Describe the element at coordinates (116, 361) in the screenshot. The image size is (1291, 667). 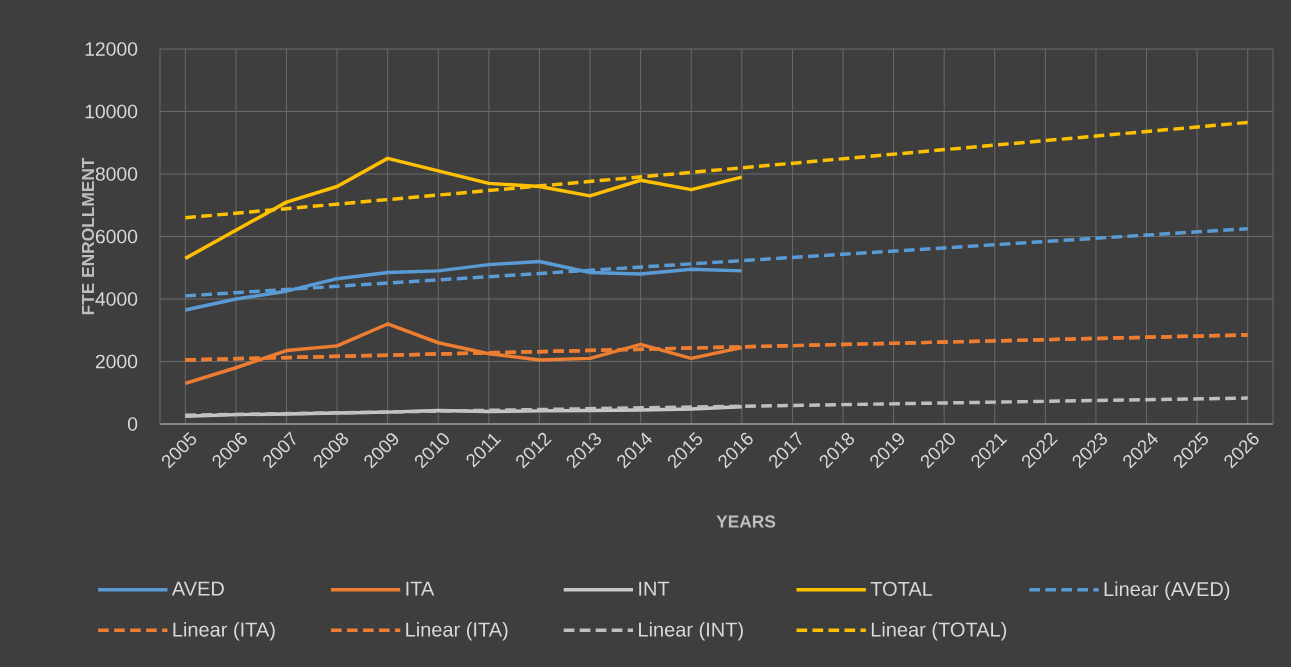
I see `y-tick-label: 2000` at that location.